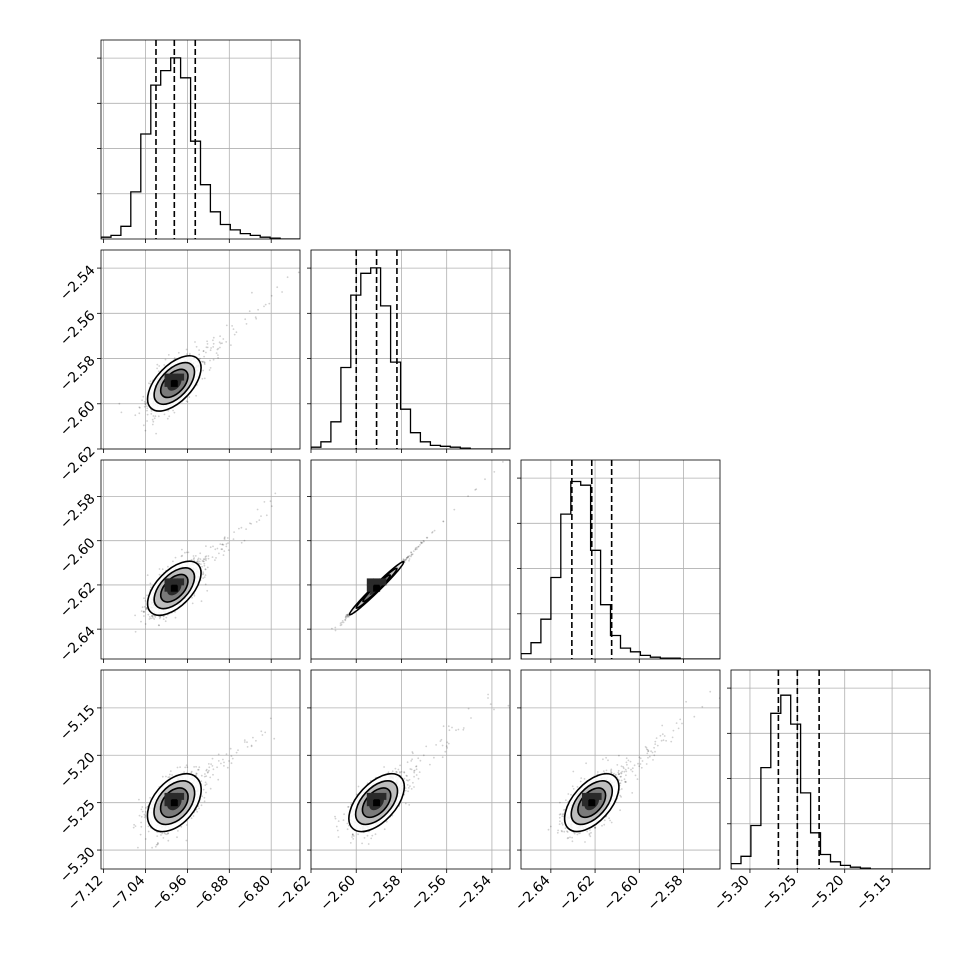  I want to click on panel-frame, so click(410, 769).